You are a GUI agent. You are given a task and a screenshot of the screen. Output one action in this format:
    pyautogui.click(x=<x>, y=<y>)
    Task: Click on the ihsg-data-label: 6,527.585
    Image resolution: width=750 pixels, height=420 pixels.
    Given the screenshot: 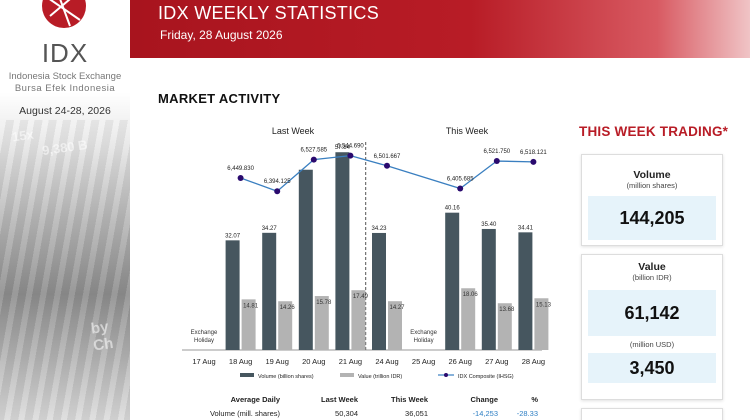 What is the action you would take?
    pyautogui.click(x=313, y=151)
    